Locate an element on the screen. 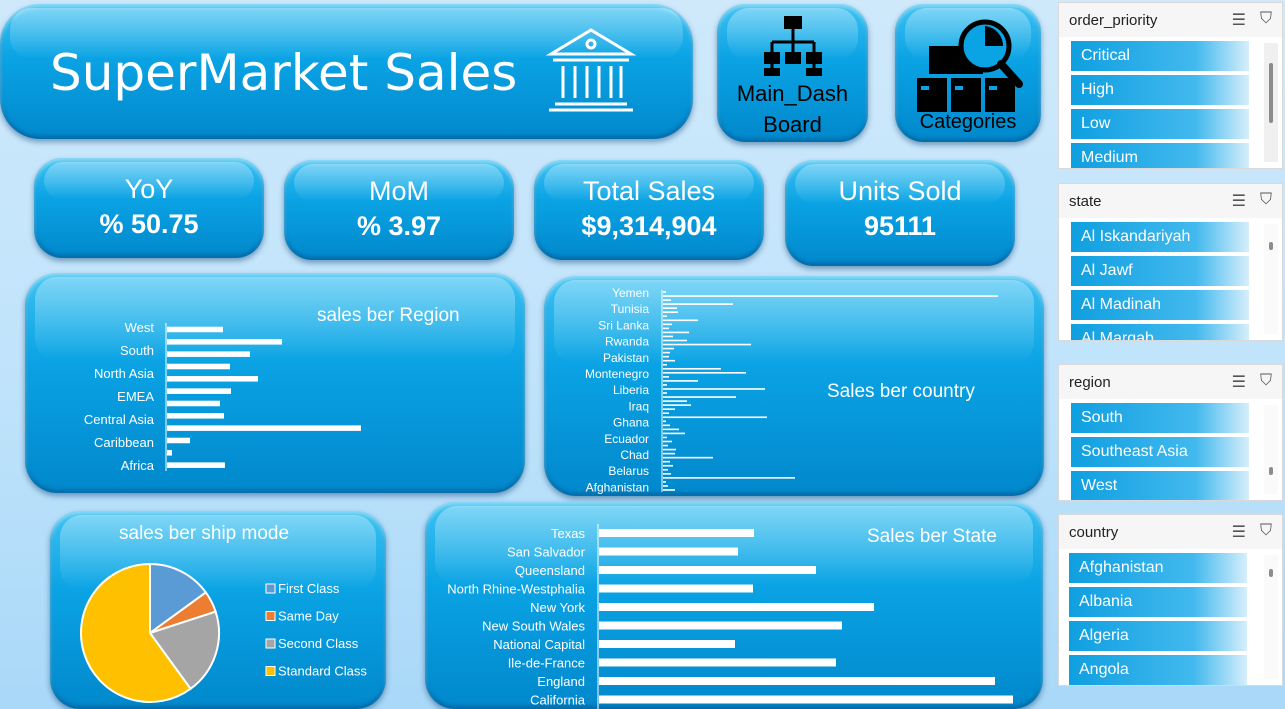  state-tick-label: Texas is located at coordinates (568, 533).